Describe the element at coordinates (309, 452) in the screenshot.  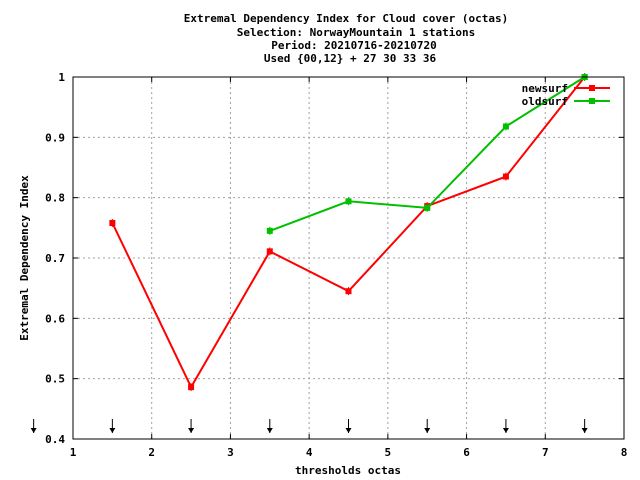
I see `x-tick-label: 4` at that location.